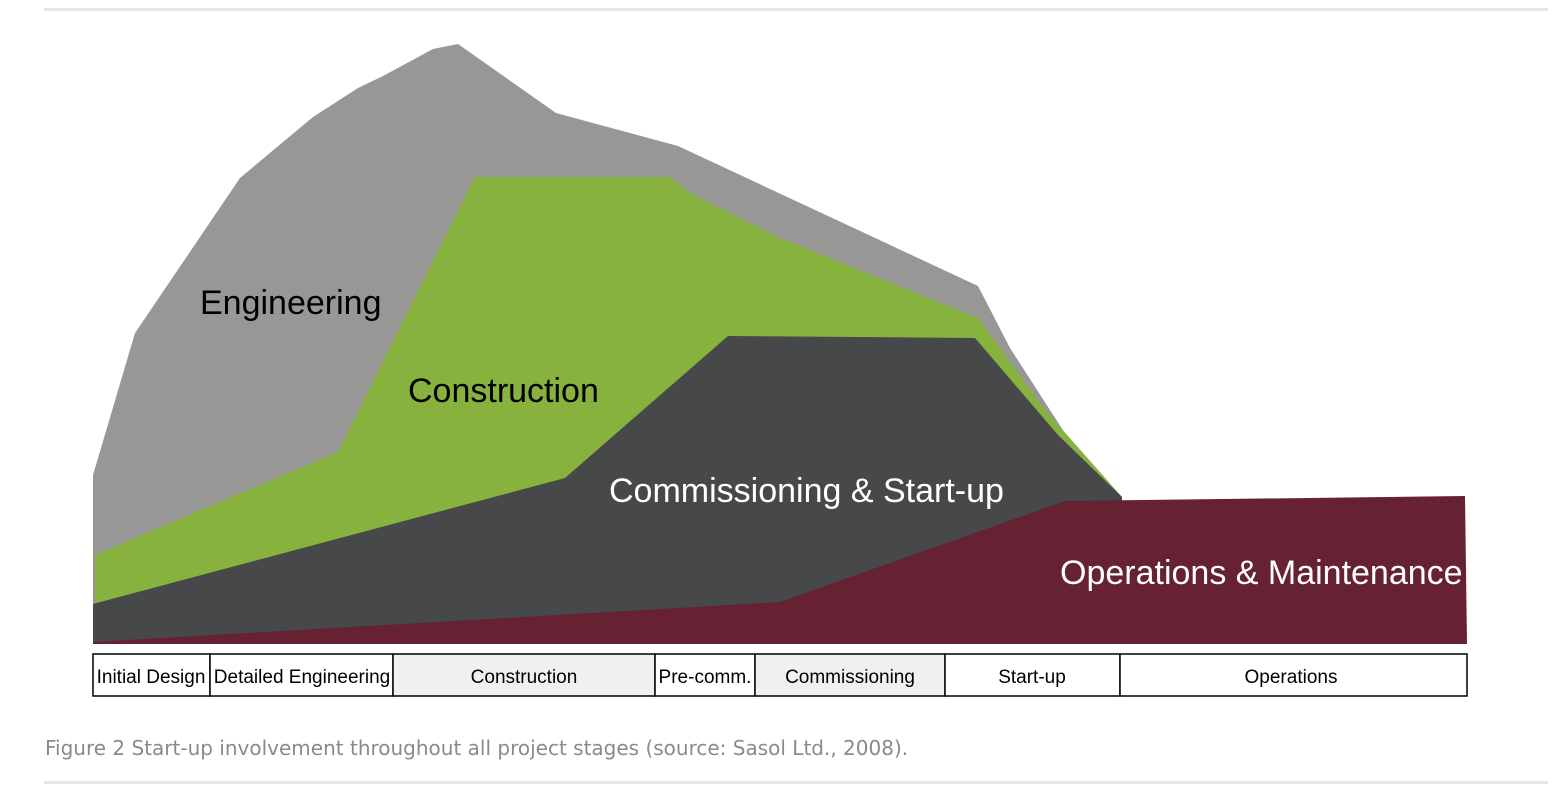 The height and width of the screenshot is (794, 1558). I want to click on top-divider, so click(796, 9).